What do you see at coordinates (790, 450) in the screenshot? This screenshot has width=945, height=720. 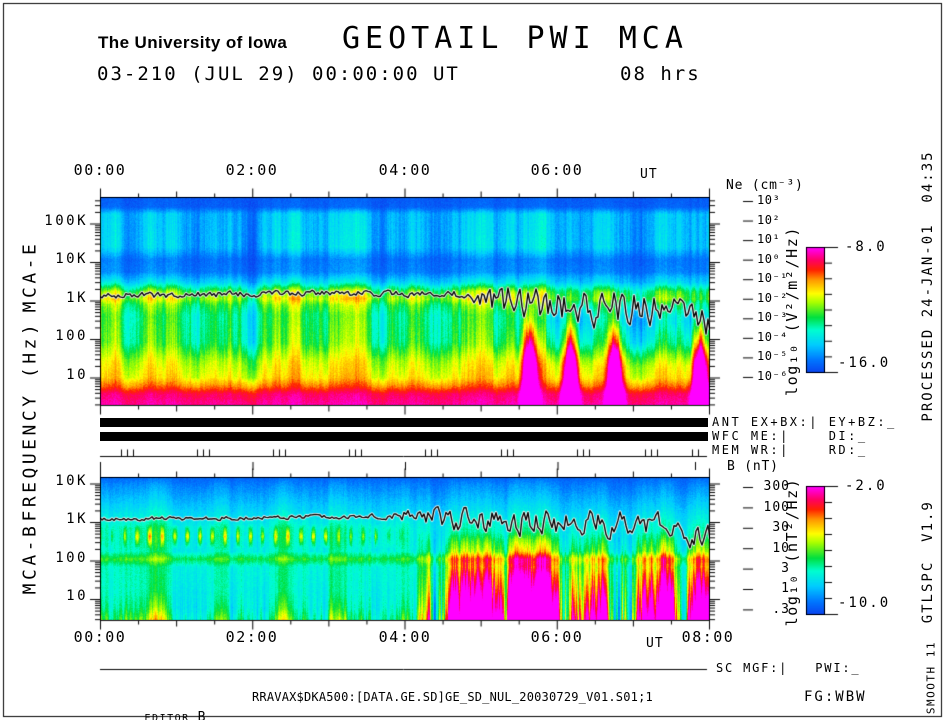 I see `mem-status-label: MEM WR:| RD:_` at bounding box center [790, 450].